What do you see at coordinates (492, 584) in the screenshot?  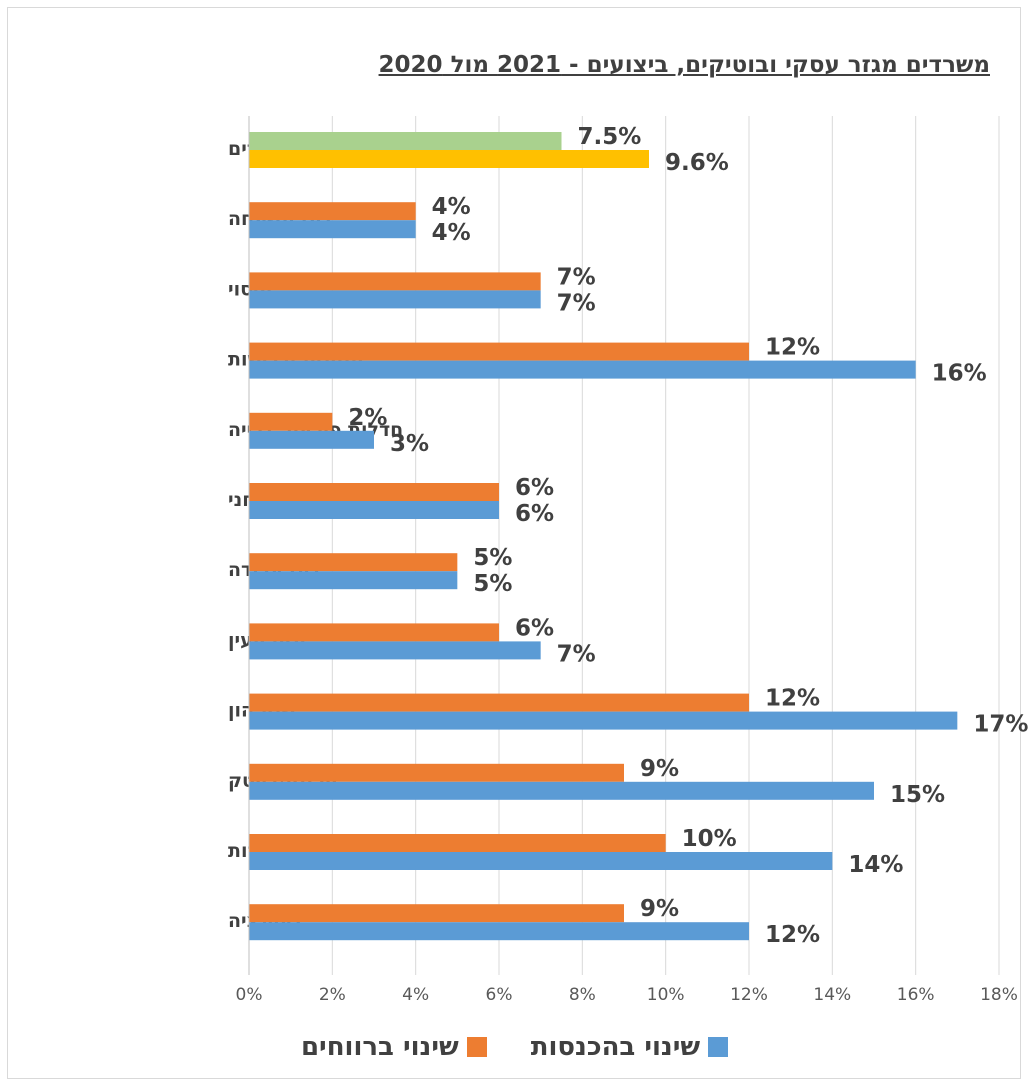 I see `data-label-revenue: 5%` at bounding box center [492, 584].